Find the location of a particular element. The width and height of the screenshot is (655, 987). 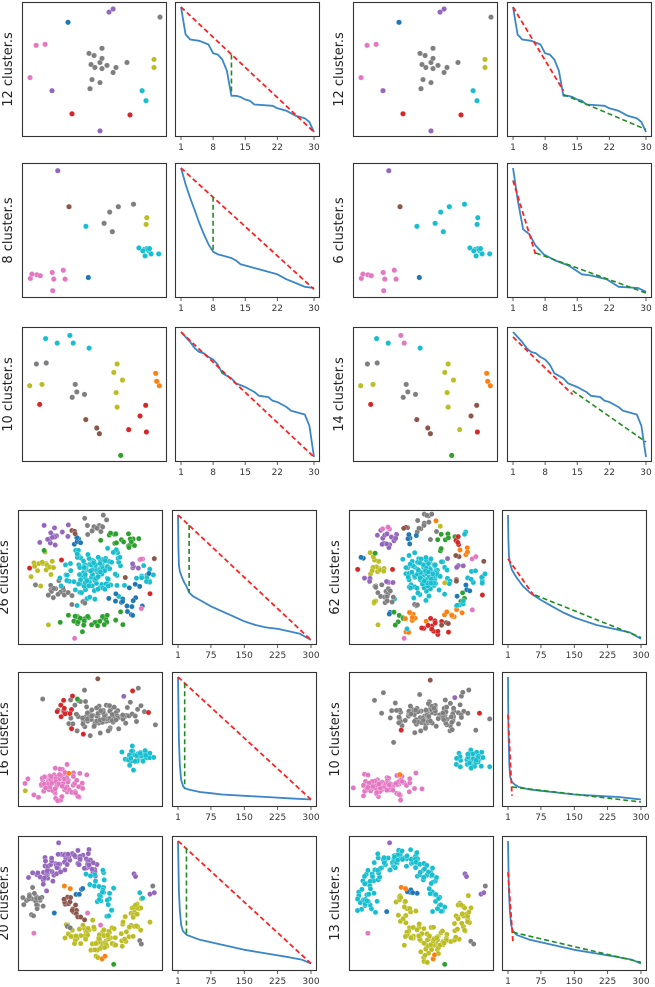

cluster-scatter-plot: 16 cluster.s is located at coordinates (82, 739).